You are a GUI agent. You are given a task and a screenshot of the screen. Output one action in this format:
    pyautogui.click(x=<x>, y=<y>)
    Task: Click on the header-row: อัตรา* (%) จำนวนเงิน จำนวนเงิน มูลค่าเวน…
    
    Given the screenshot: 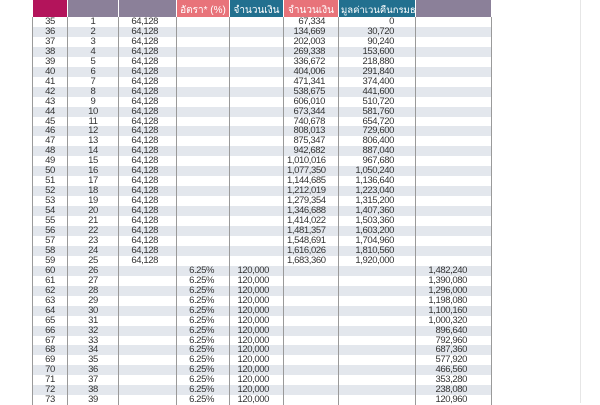 What is the action you would take?
    pyautogui.click(x=262, y=8)
    